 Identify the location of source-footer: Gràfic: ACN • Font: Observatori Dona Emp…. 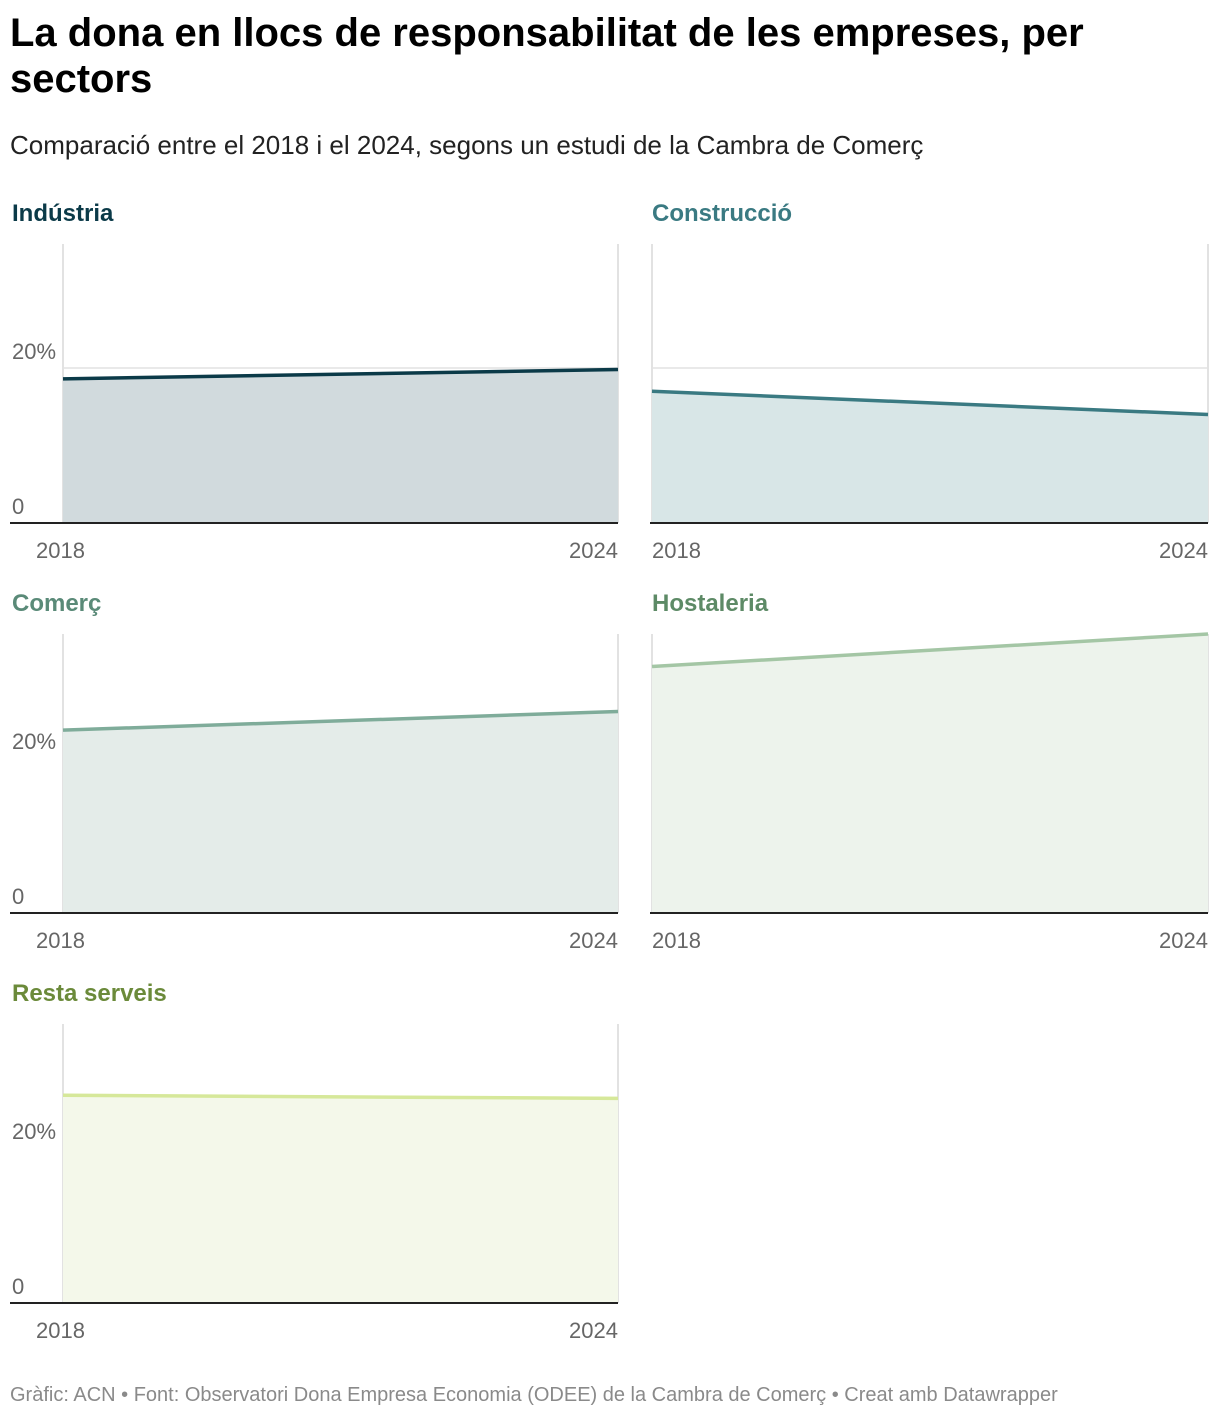
(534, 1395).